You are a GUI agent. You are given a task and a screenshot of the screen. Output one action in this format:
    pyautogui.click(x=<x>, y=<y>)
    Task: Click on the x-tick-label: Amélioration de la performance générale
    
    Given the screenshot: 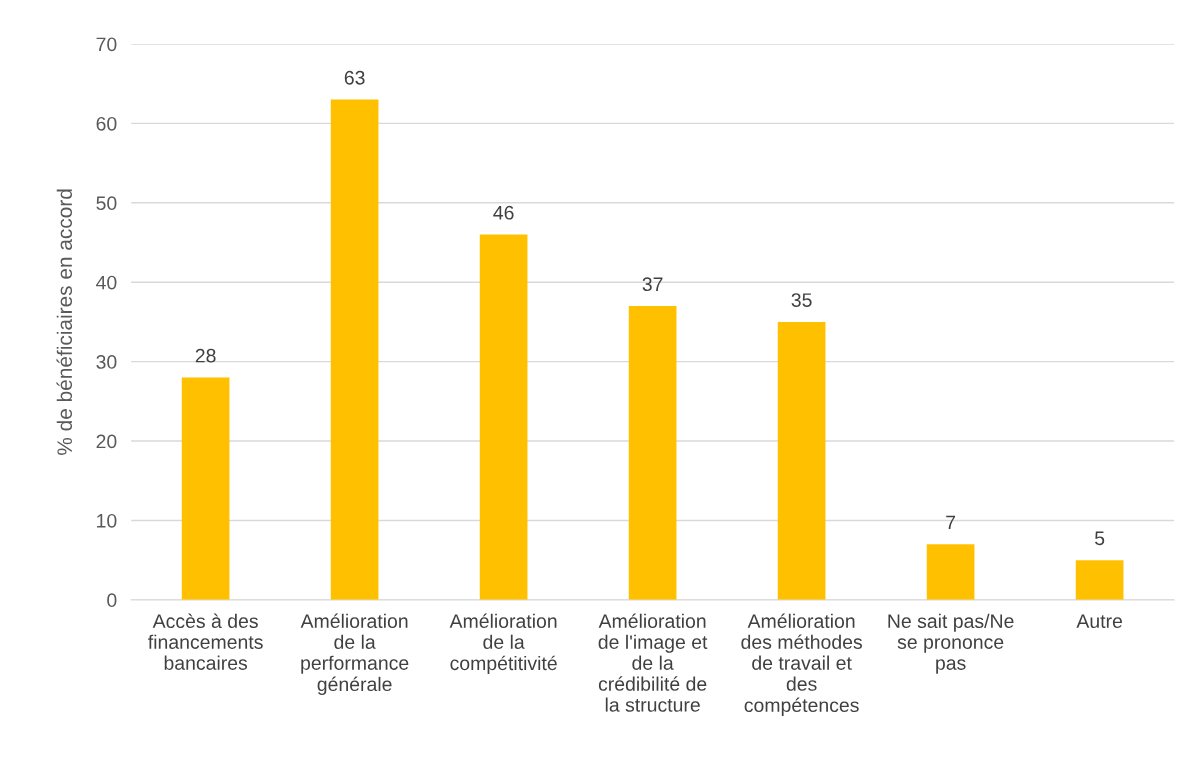 What is the action you would take?
    pyautogui.click(x=354, y=654)
    